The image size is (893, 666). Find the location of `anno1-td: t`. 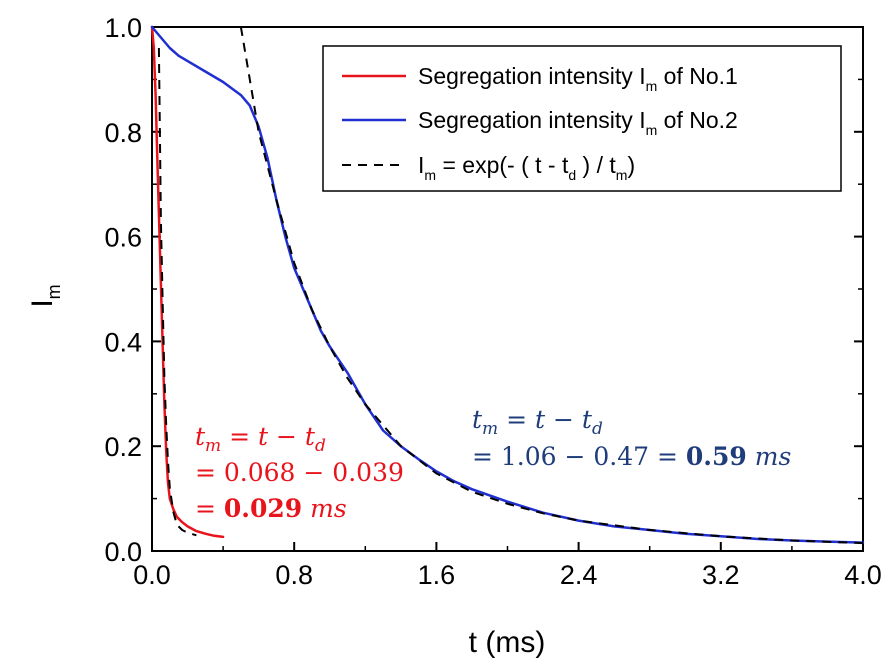

anno1-td: t is located at coordinates (310, 436).